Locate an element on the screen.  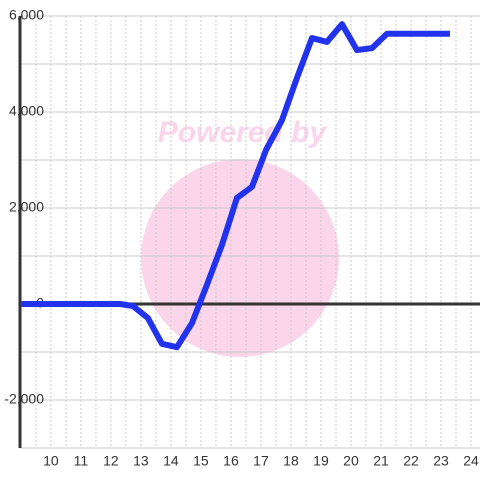
x-tick-label: 23 is located at coordinates (441, 461).